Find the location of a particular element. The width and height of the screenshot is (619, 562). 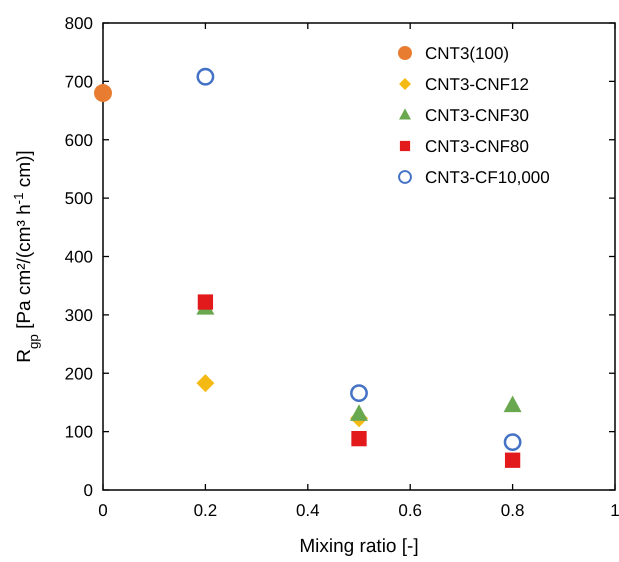

x-tick-label: 0.4 is located at coordinates (308, 510).